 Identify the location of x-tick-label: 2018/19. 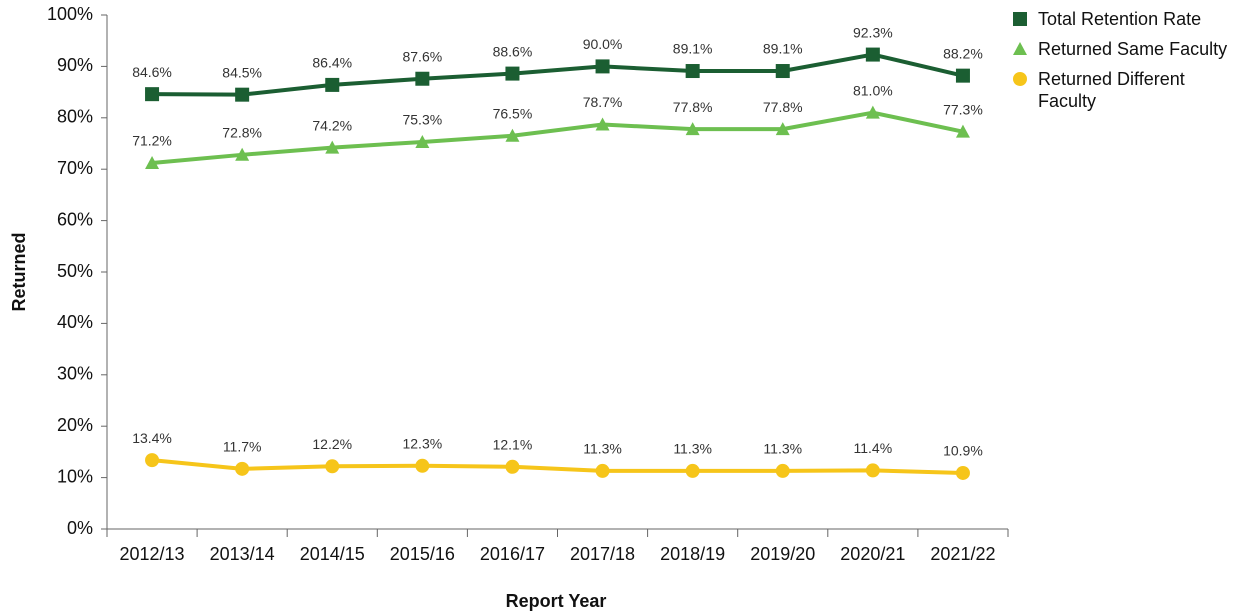
(692, 554).